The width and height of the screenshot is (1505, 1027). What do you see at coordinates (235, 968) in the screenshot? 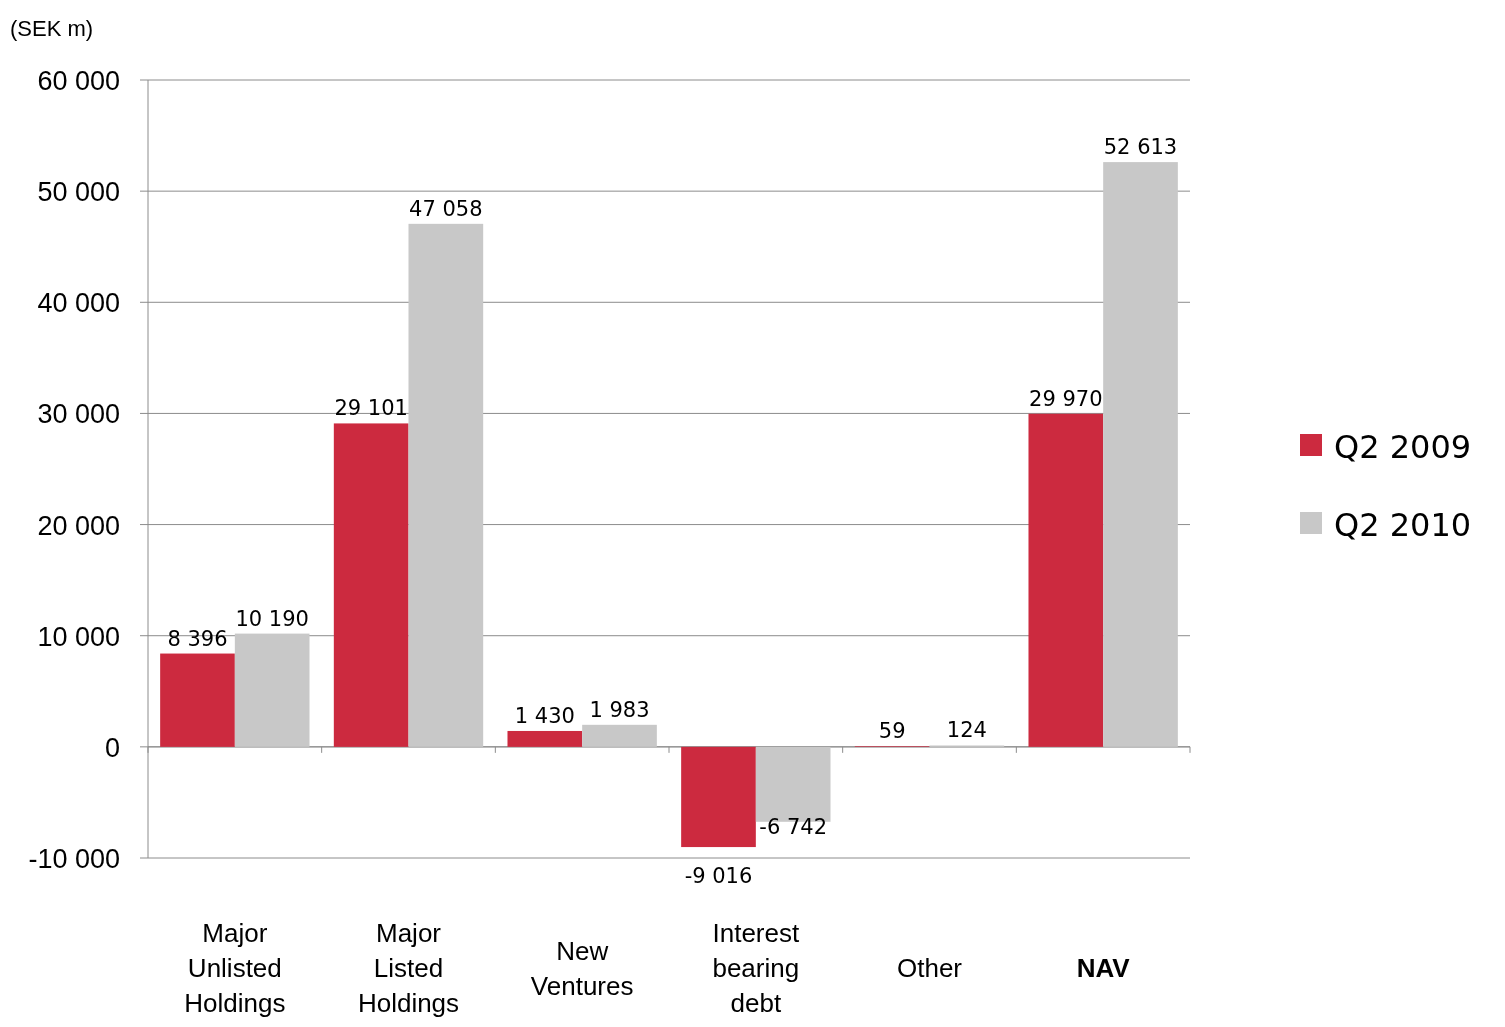
I see `x-tick-label: Major Unlisted Holdings` at bounding box center [235, 968].